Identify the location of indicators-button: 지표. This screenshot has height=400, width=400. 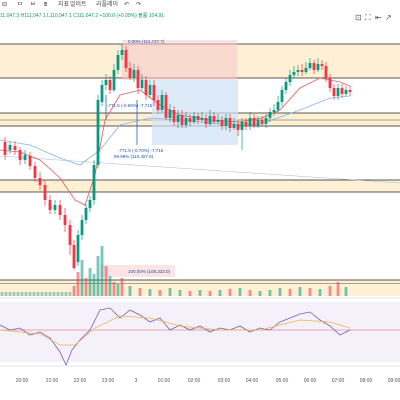
(64, 5).